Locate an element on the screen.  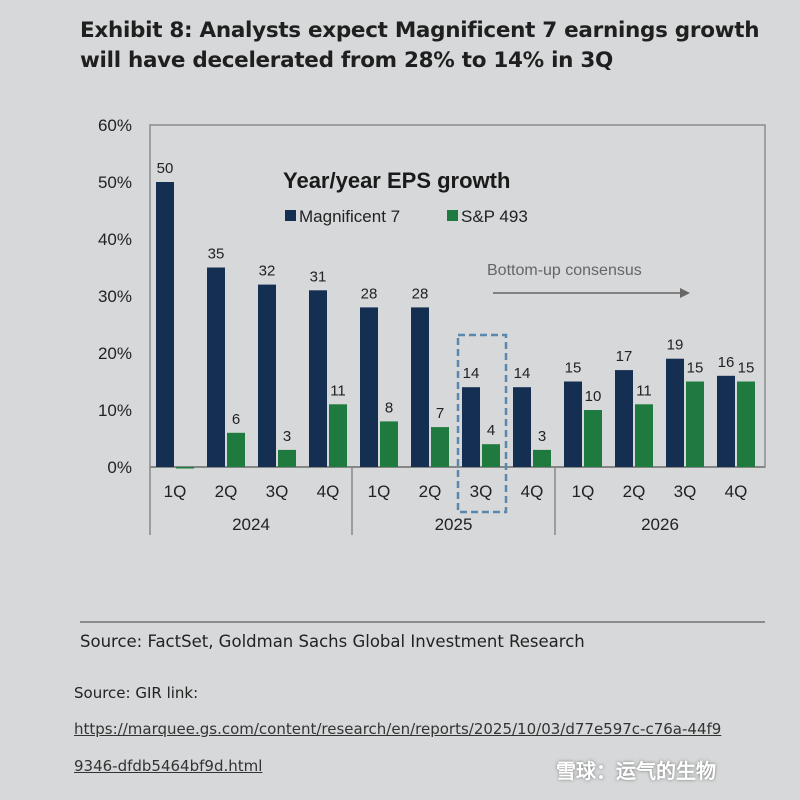
legend-label: S&P 493 is located at coordinates (494, 216).